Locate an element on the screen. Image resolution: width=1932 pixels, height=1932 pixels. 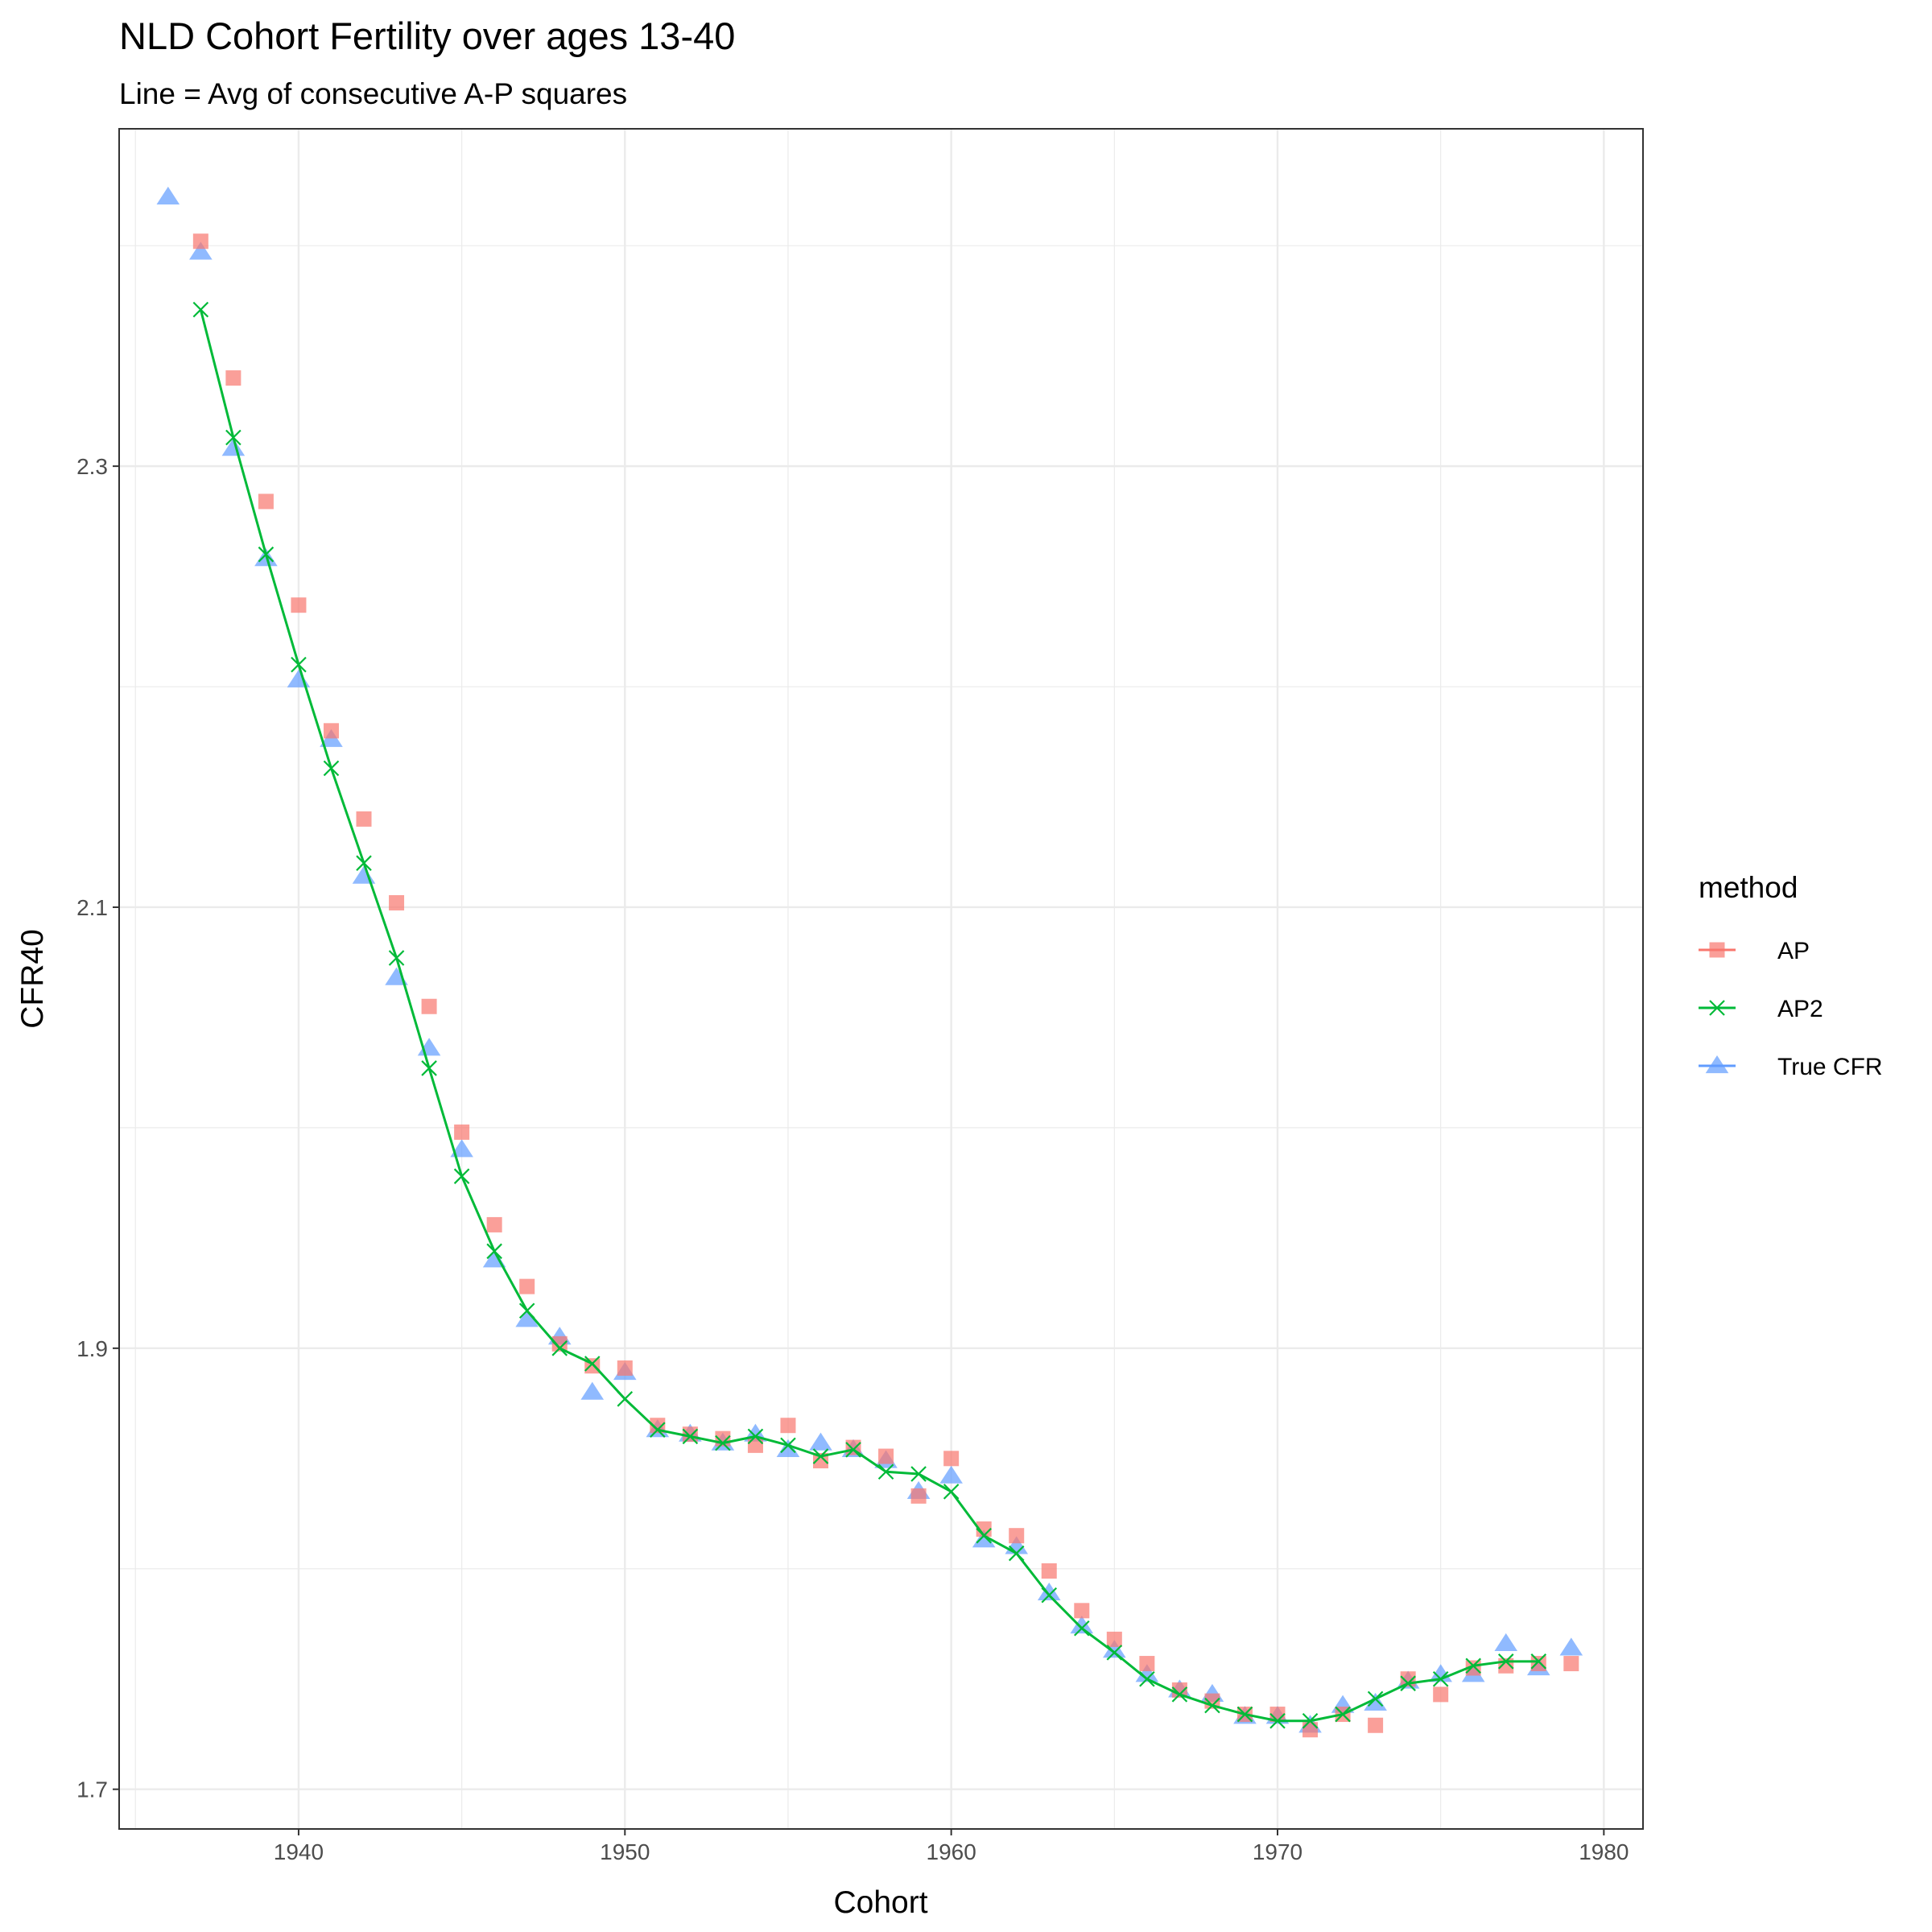
y-axis-title: CFR40 is located at coordinates (32, 979).